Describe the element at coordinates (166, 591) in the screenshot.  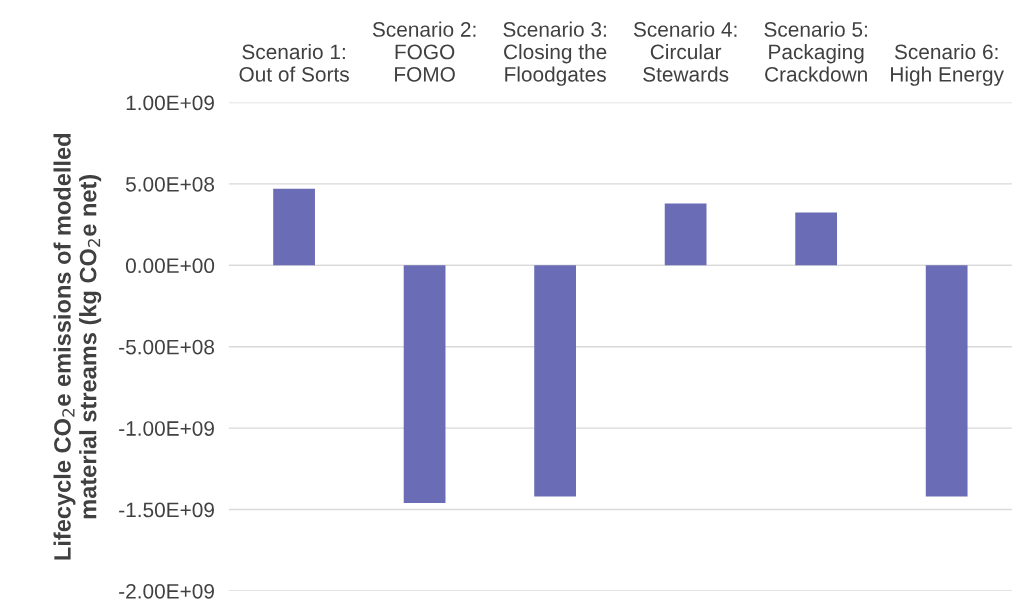
I see `y-tick-label: -2.00E+09` at that location.